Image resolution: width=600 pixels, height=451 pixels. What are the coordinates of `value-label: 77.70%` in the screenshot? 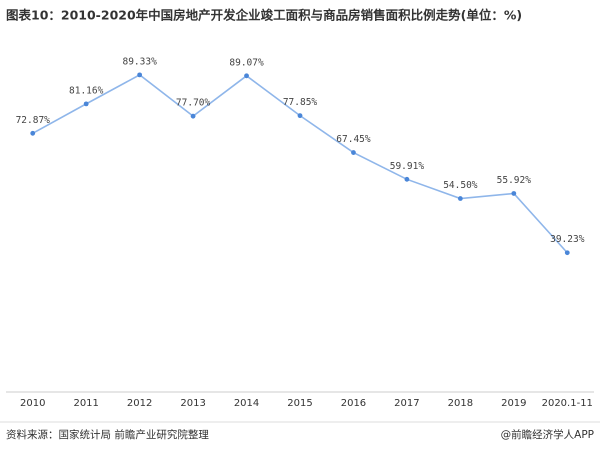 It's located at (193, 103).